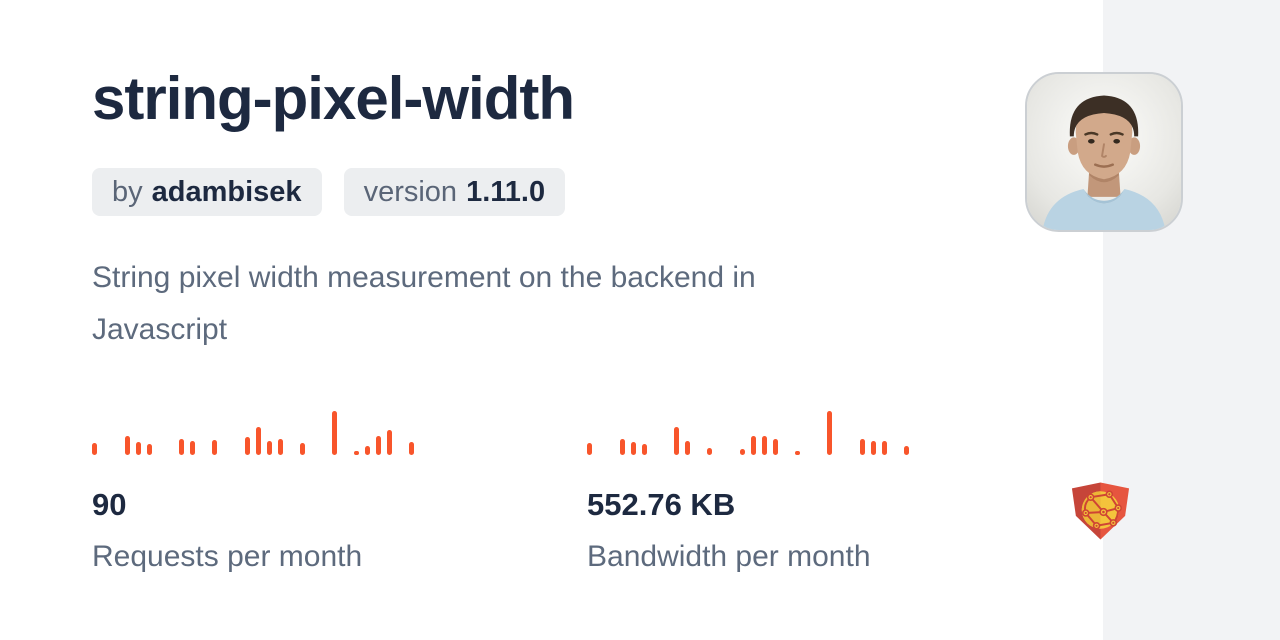 Image resolution: width=1280 pixels, height=640 pixels. I want to click on stat-column-bandwidth: 552.76 KB Bandwidth per month, so click(834, 490).